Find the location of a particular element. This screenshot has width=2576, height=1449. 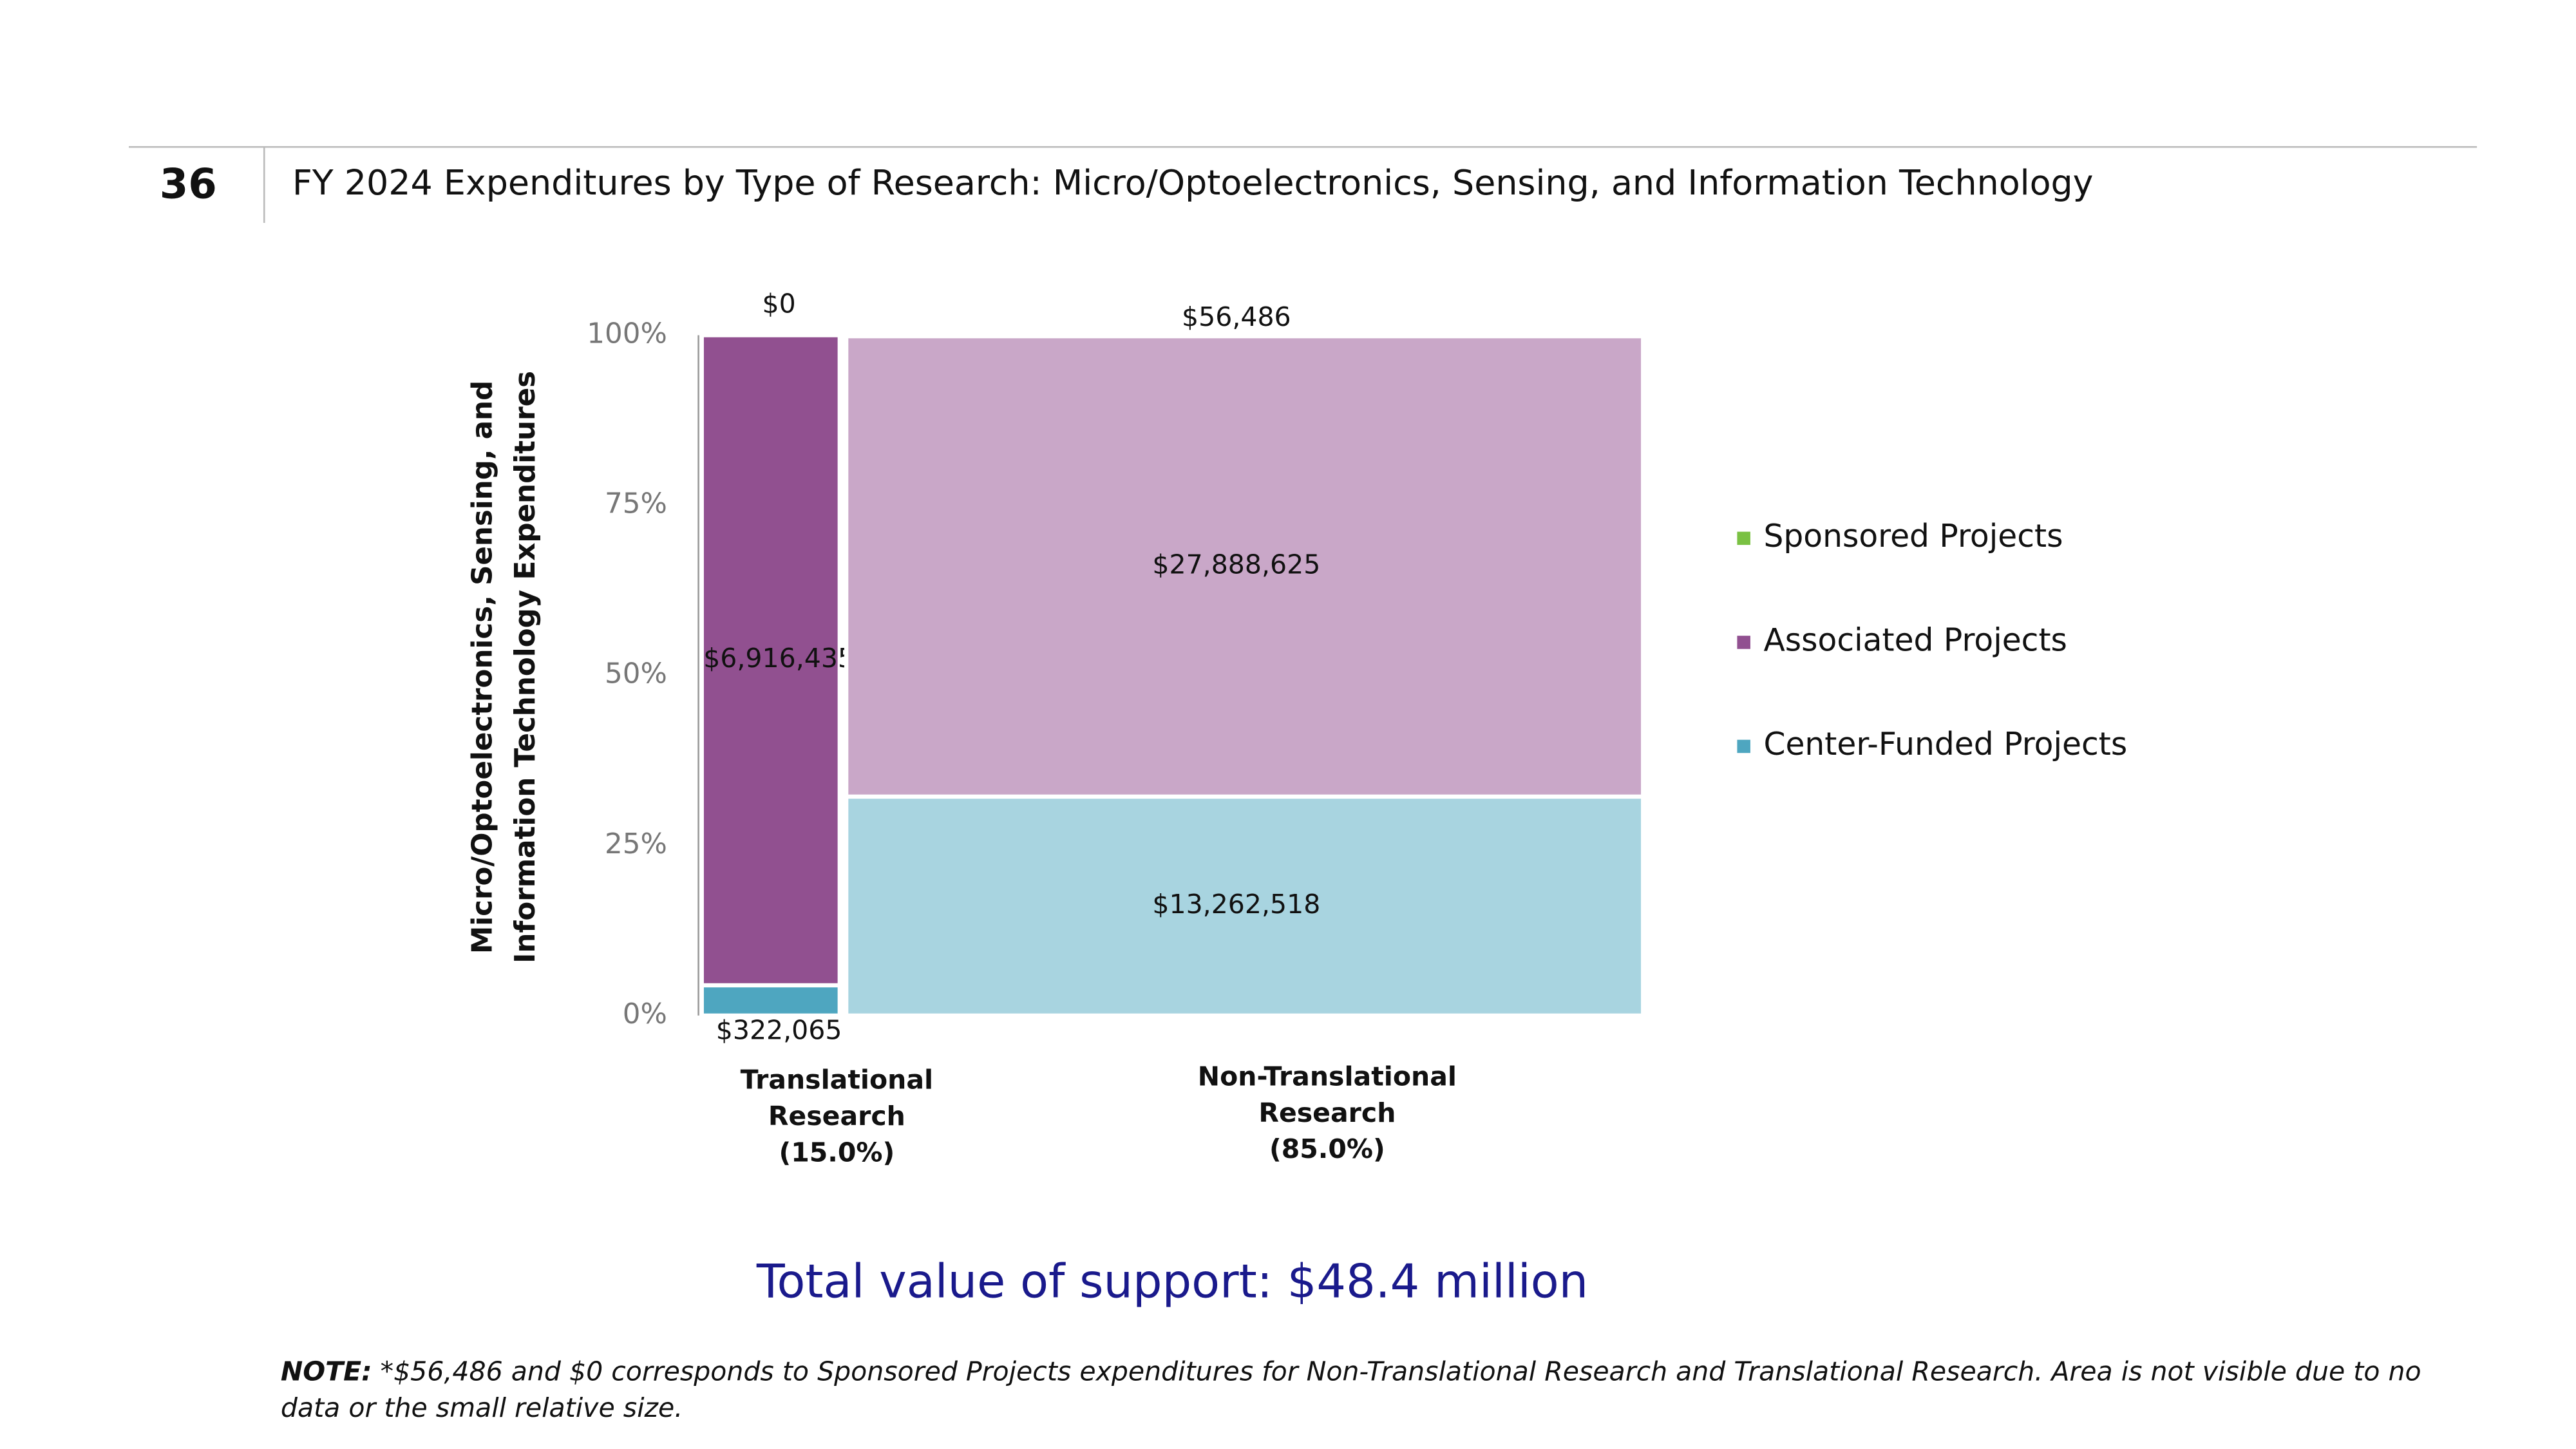

y-tick-label: 100% is located at coordinates (627, 334).